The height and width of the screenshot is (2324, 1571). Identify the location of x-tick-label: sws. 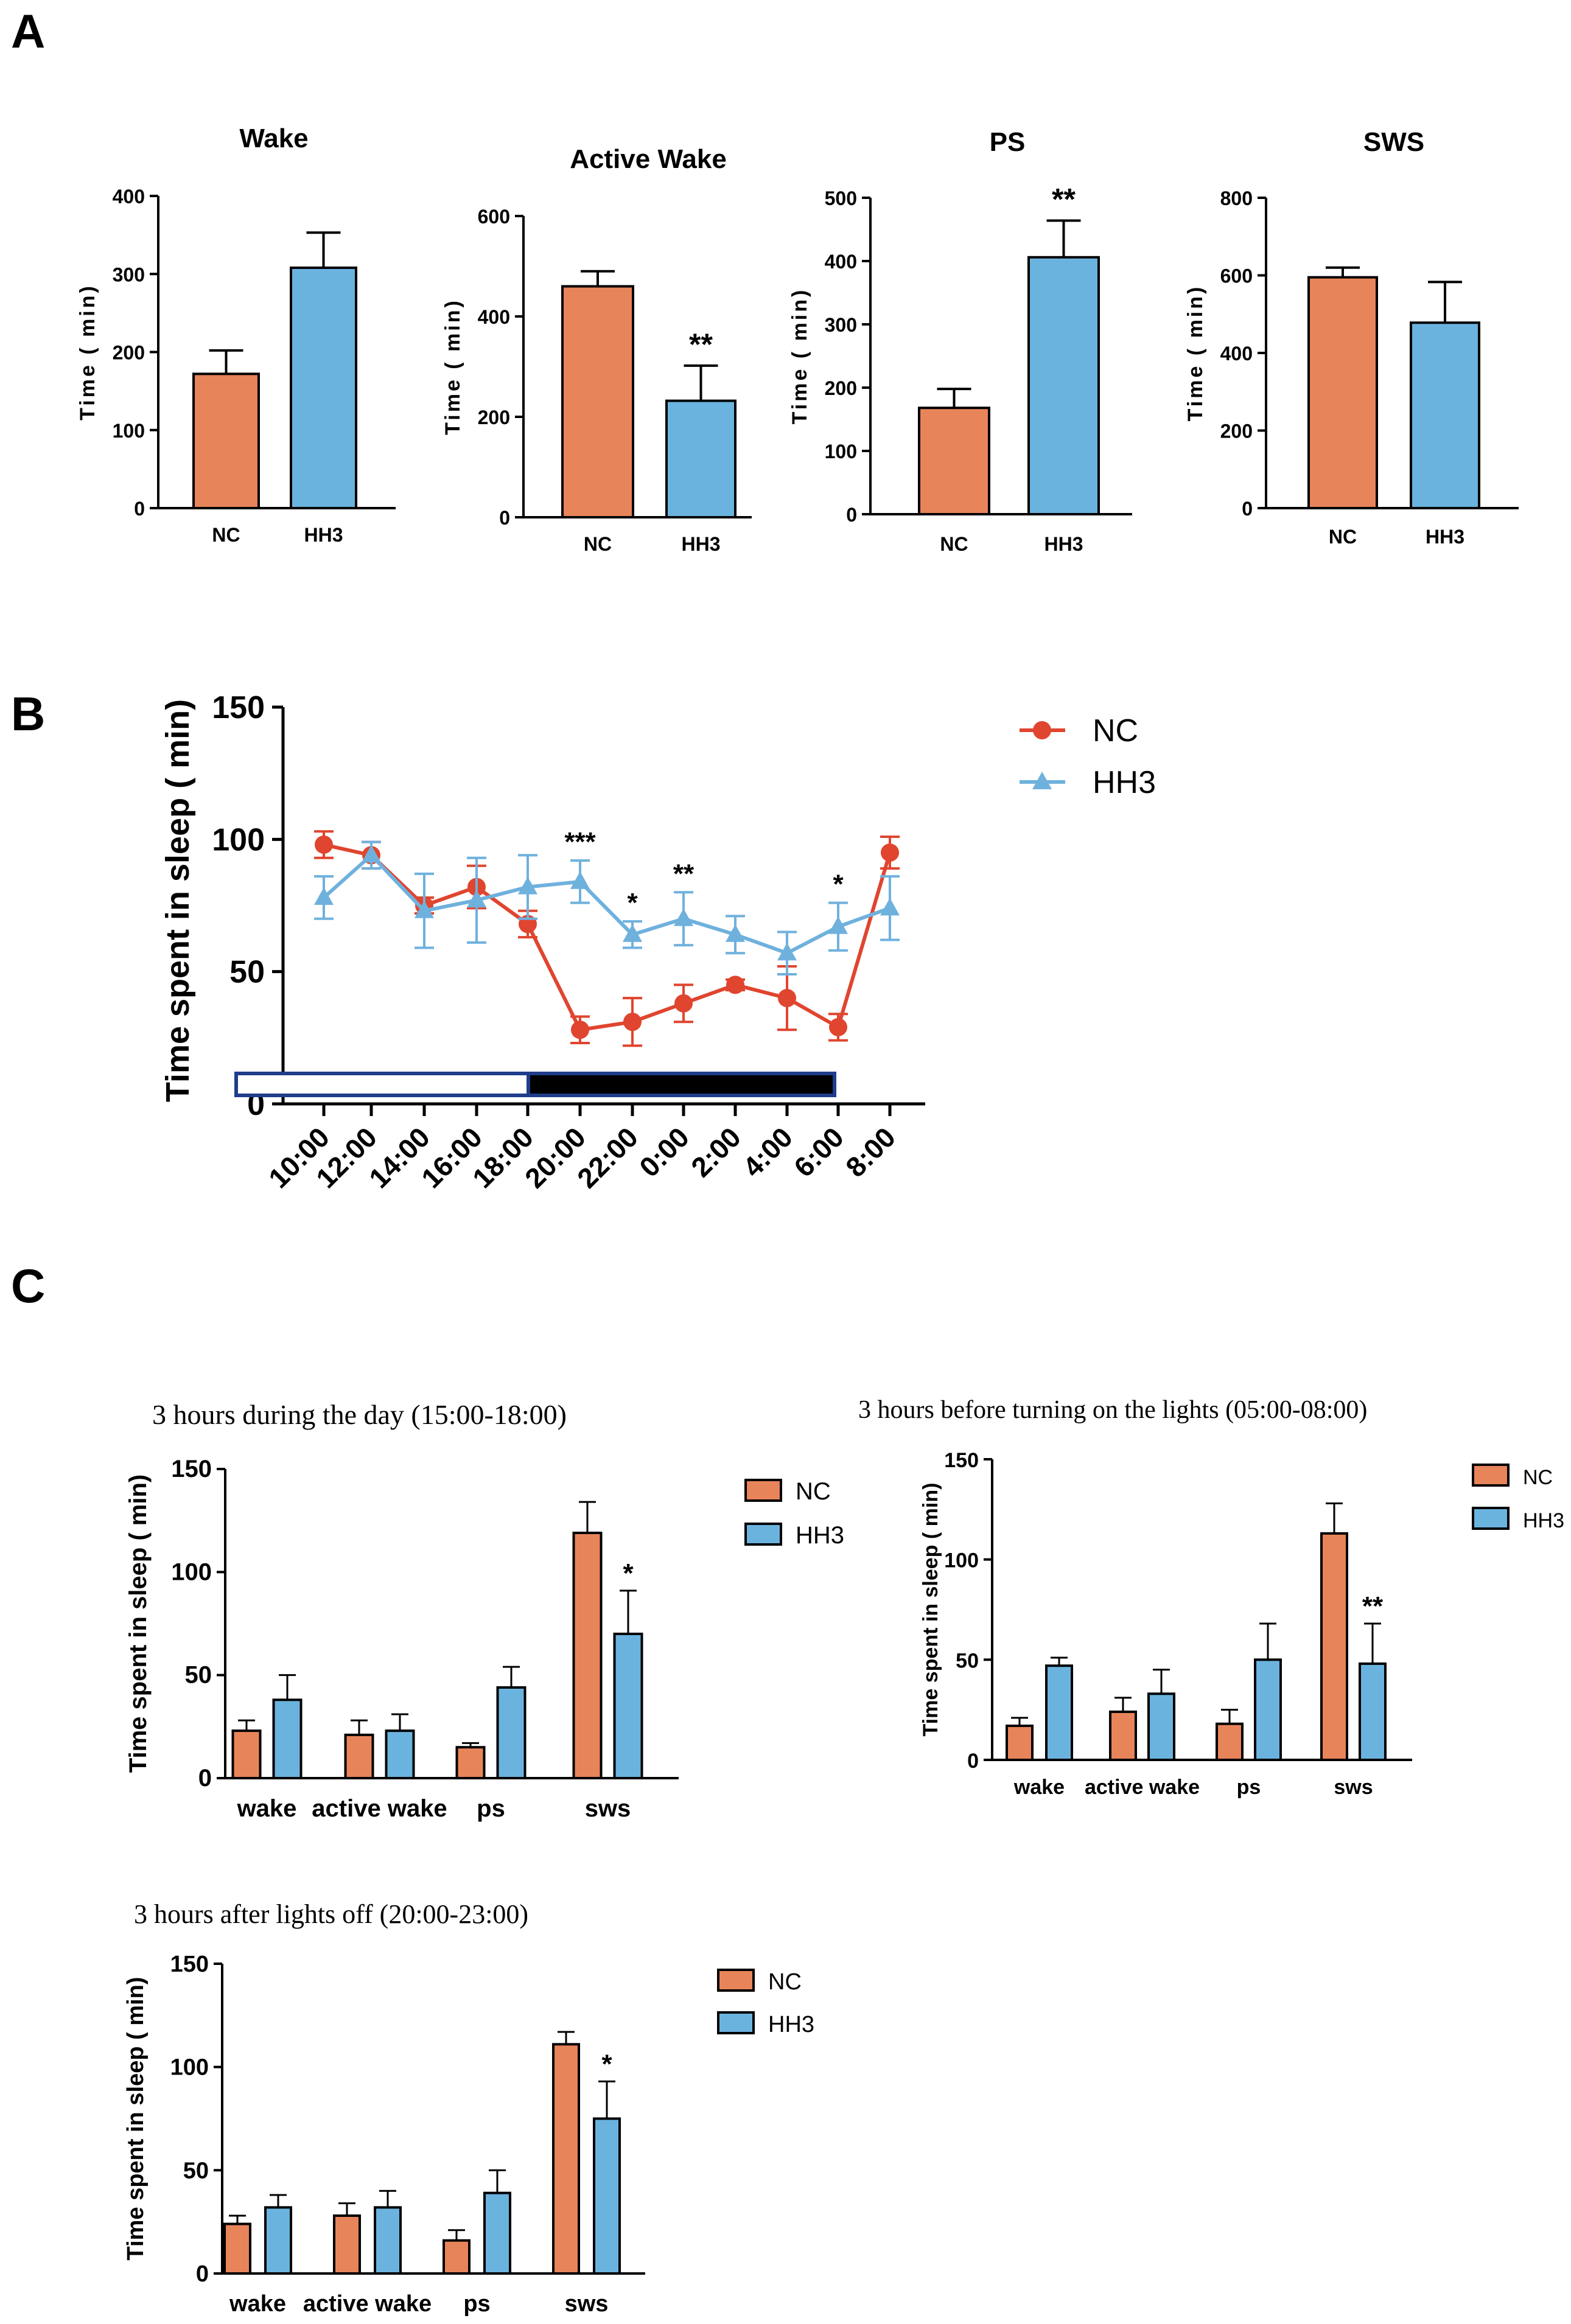
(587, 2304).